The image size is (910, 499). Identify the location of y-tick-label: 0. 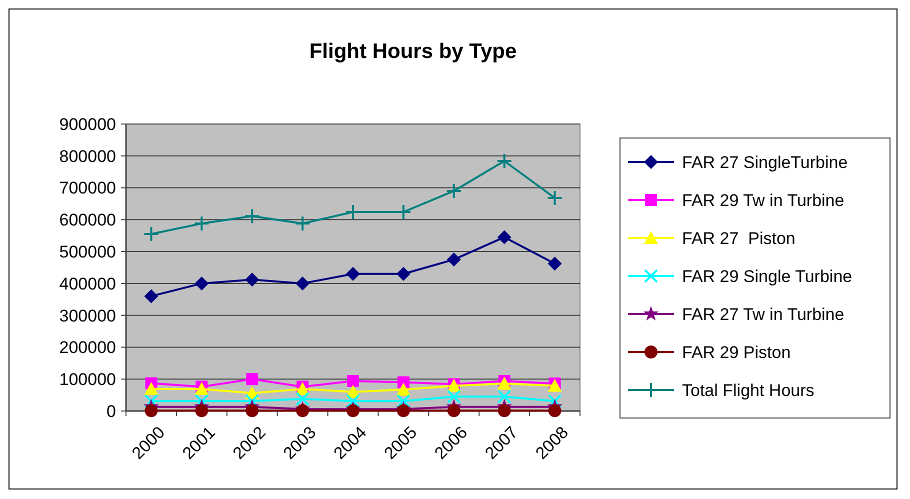
(111, 411).